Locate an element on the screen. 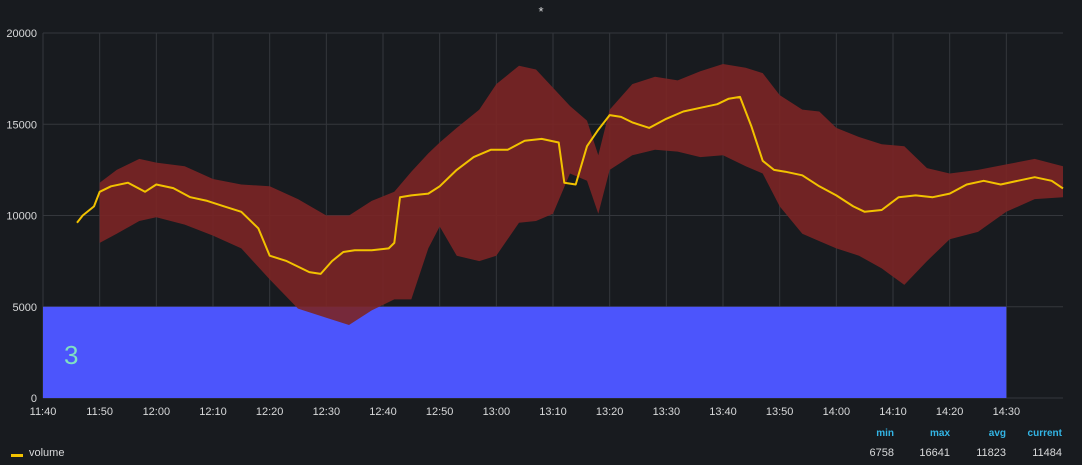  legend-header-current: current is located at coordinates (1044, 433).